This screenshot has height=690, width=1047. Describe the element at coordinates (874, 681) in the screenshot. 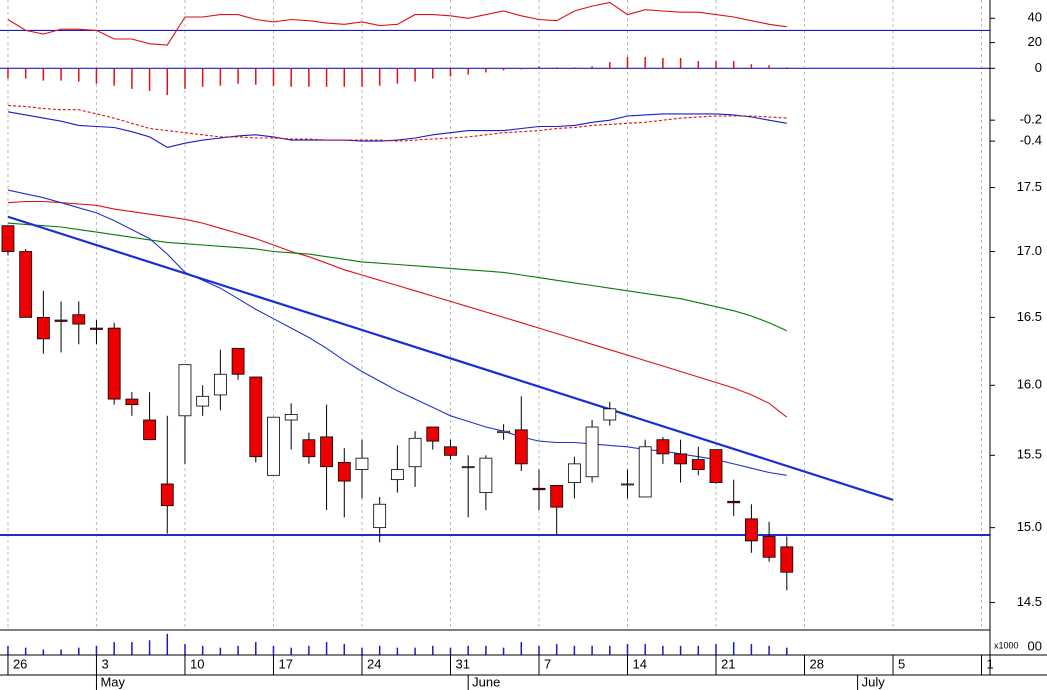

I see `month-label: July` at that location.